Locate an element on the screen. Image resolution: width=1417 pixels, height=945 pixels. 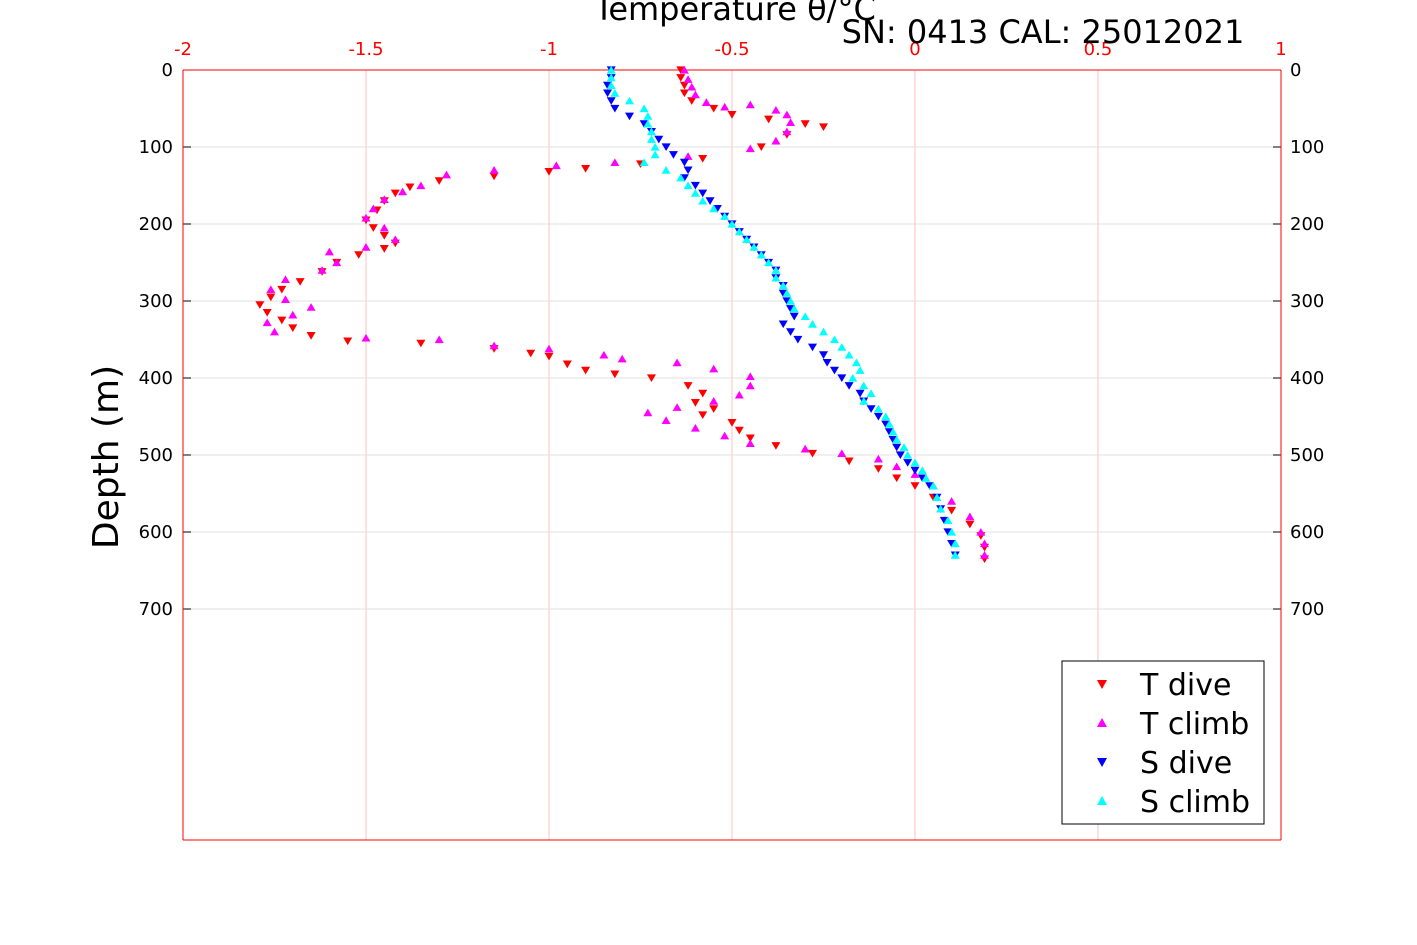
legend-label-t-climb: T climb is located at coordinates (1194, 724).